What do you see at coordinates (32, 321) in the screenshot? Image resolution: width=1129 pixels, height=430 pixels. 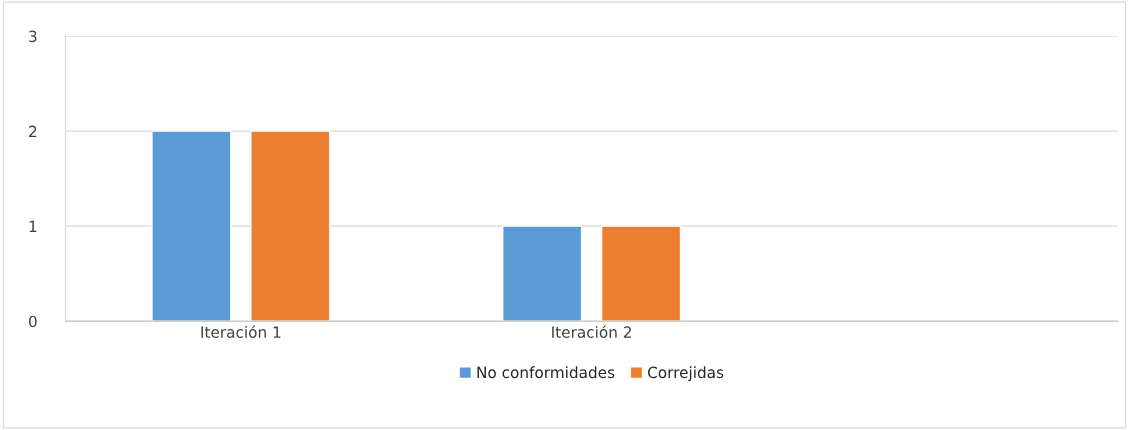 I see `y-tick-label: 0` at bounding box center [32, 321].